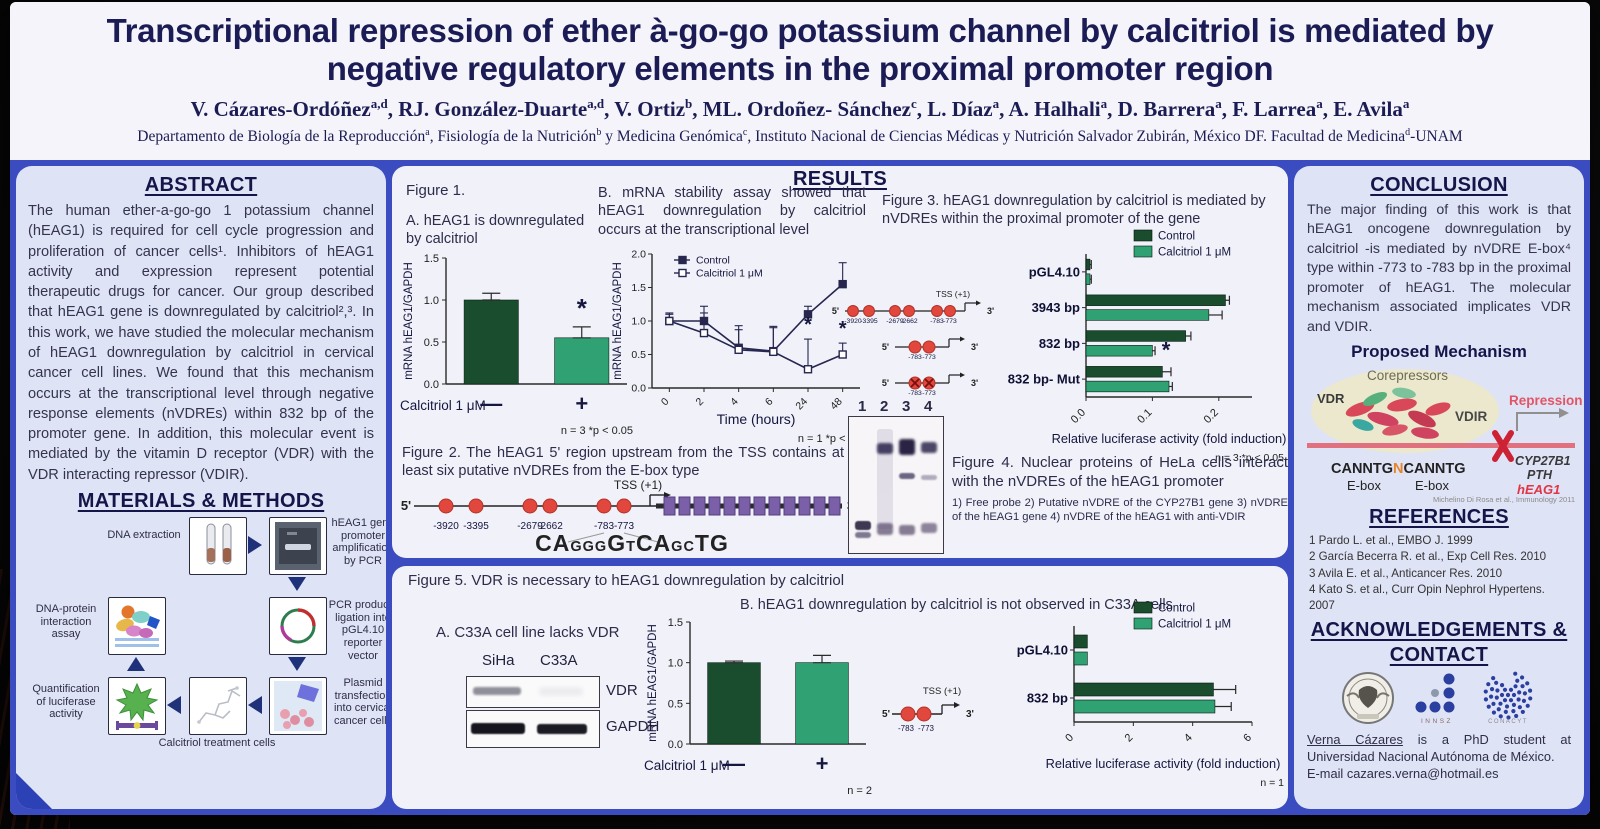 This screenshot has height=829, width=1600. I want to click on svg-text: 4, so click(1188, 738).